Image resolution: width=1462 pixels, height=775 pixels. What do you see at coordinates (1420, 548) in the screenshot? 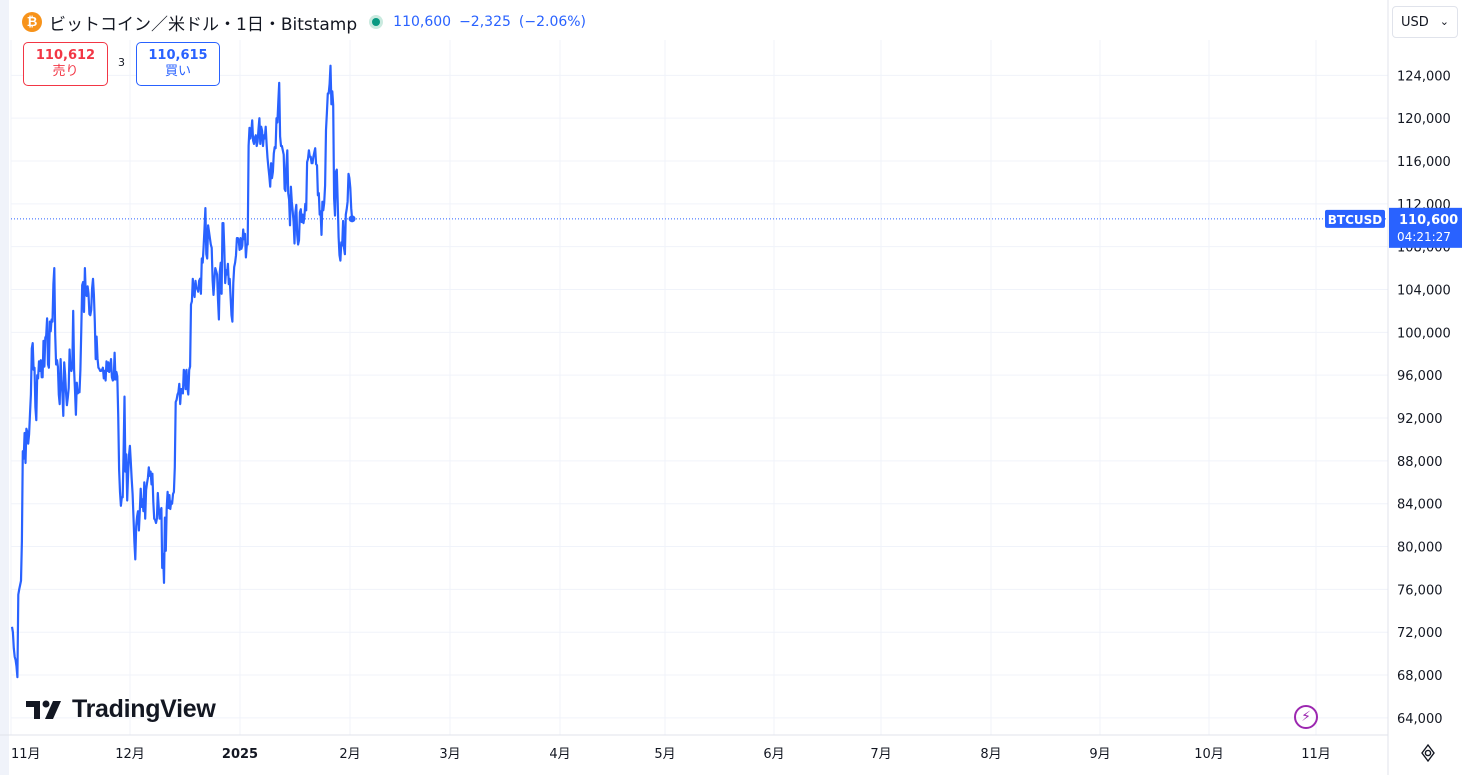
I see `y-tick-label: 80,000` at bounding box center [1420, 548].